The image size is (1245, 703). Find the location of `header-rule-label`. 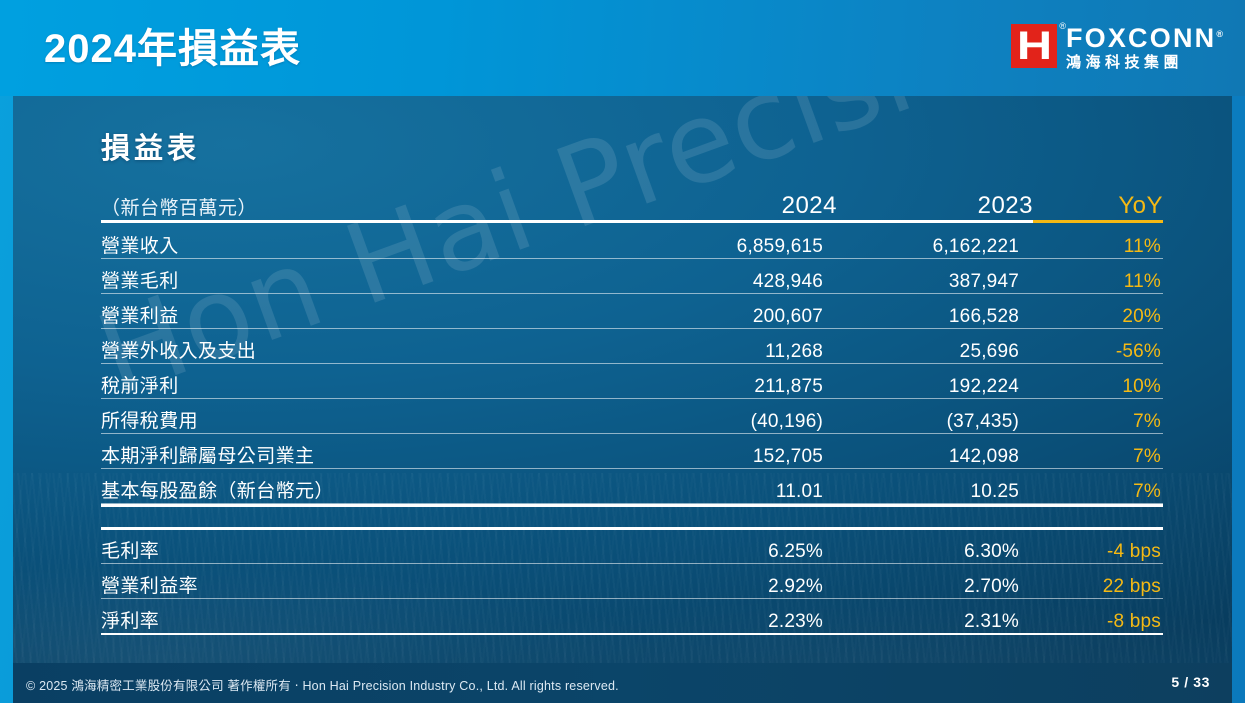

header-rule-label is located at coordinates (371, 221).